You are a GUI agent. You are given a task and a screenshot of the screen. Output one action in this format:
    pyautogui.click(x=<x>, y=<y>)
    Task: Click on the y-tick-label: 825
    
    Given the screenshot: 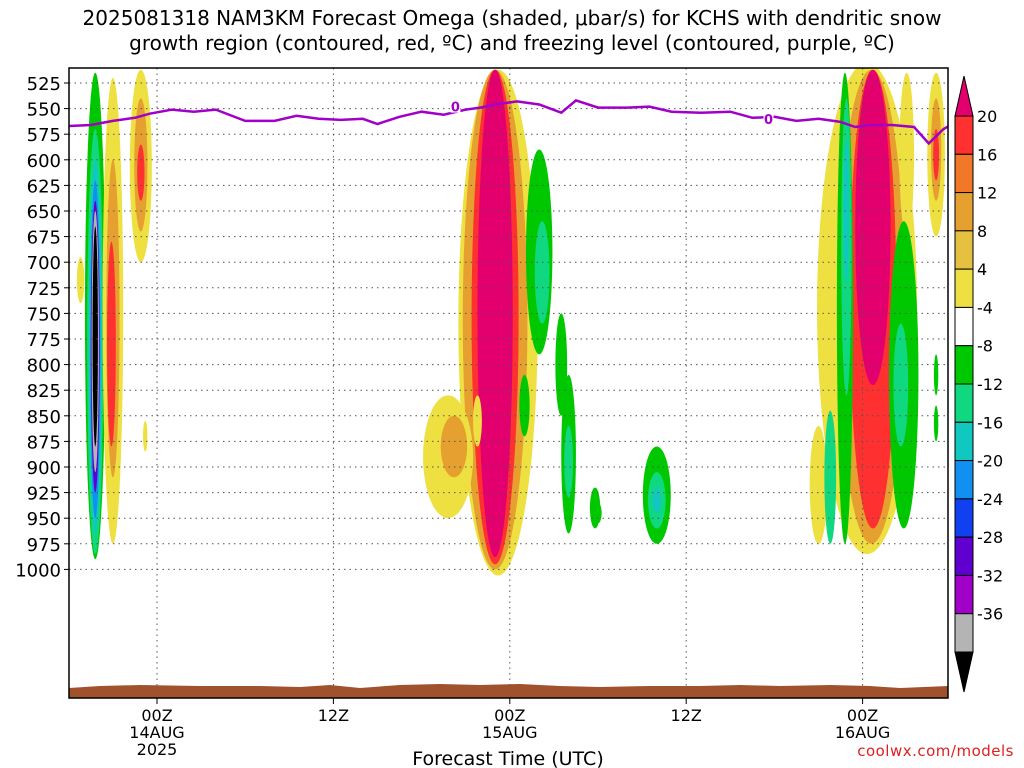 What is the action you would take?
    pyautogui.click(x=44, y=391)
    